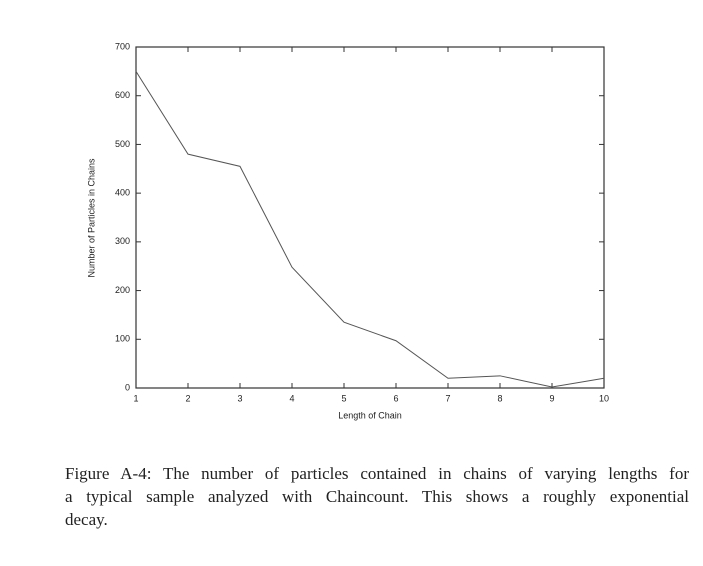 The height and width of the screenshot is (566, 703). What do you see at coordinates (447, 398) in the screenshot?
I see `x-tick-label: 7` at bounding box center [447, 398].